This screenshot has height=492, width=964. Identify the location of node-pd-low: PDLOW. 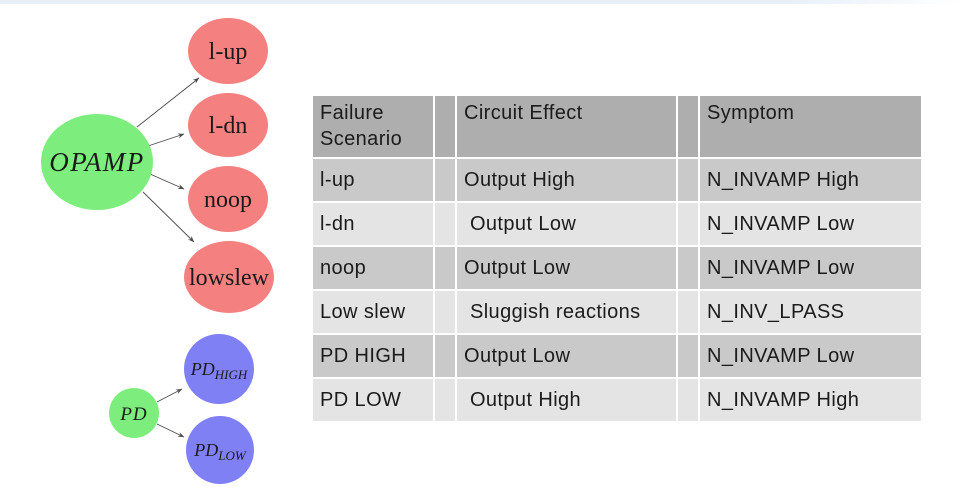
(220, 450).